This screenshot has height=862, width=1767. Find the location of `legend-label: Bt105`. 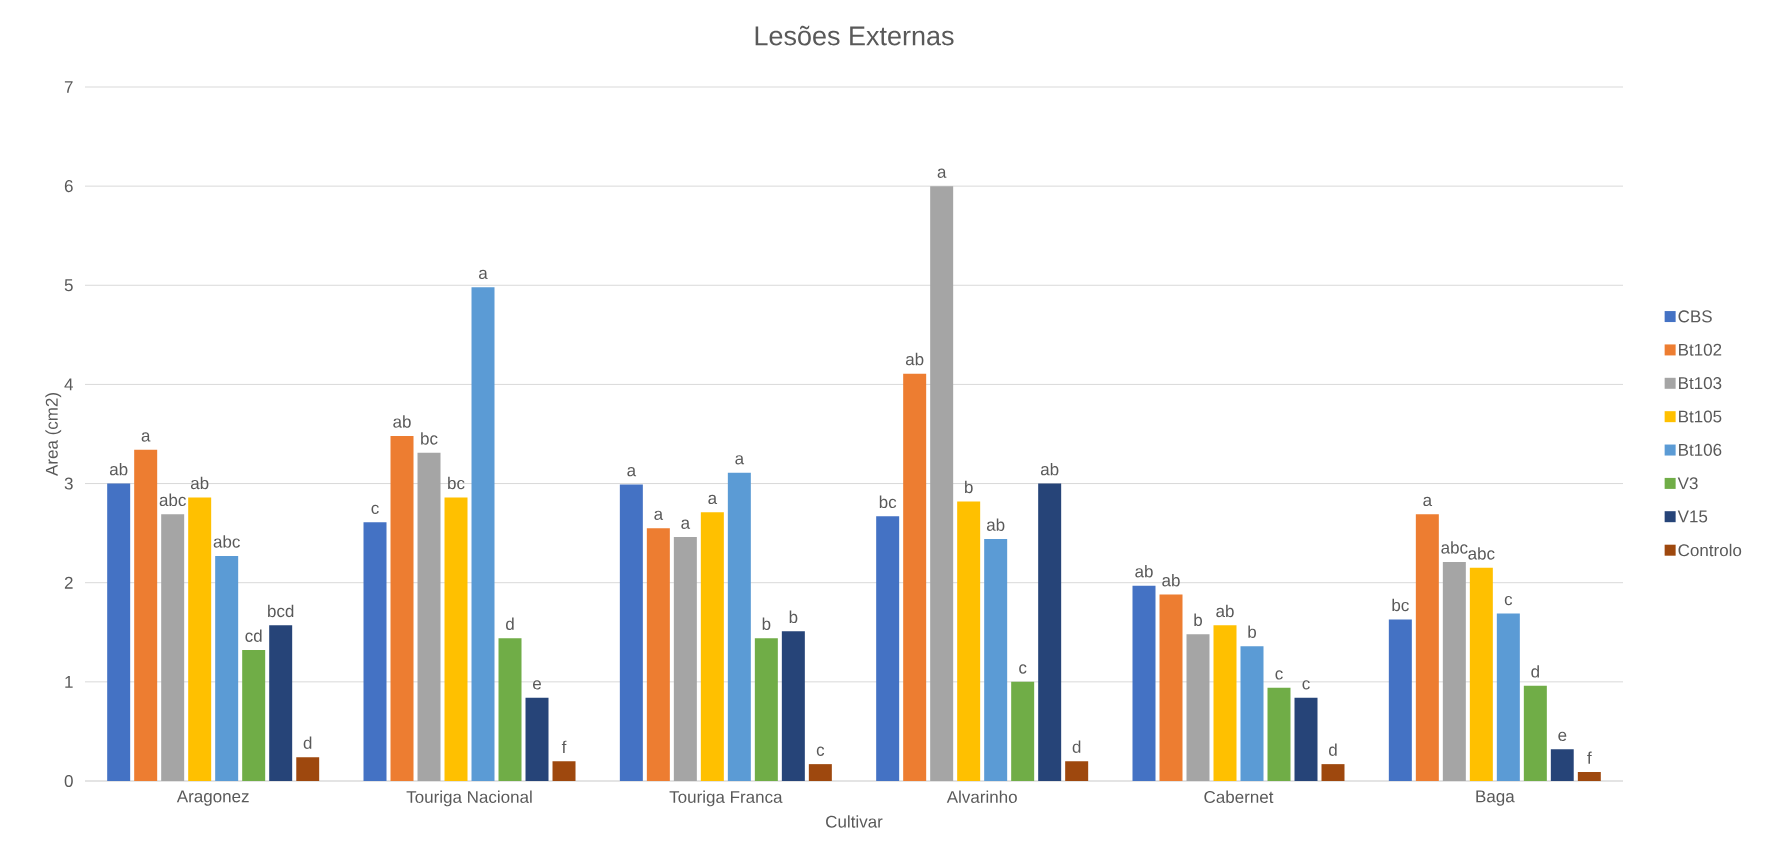

legend-label: Bt105 is located at coordinates (1700, 416).